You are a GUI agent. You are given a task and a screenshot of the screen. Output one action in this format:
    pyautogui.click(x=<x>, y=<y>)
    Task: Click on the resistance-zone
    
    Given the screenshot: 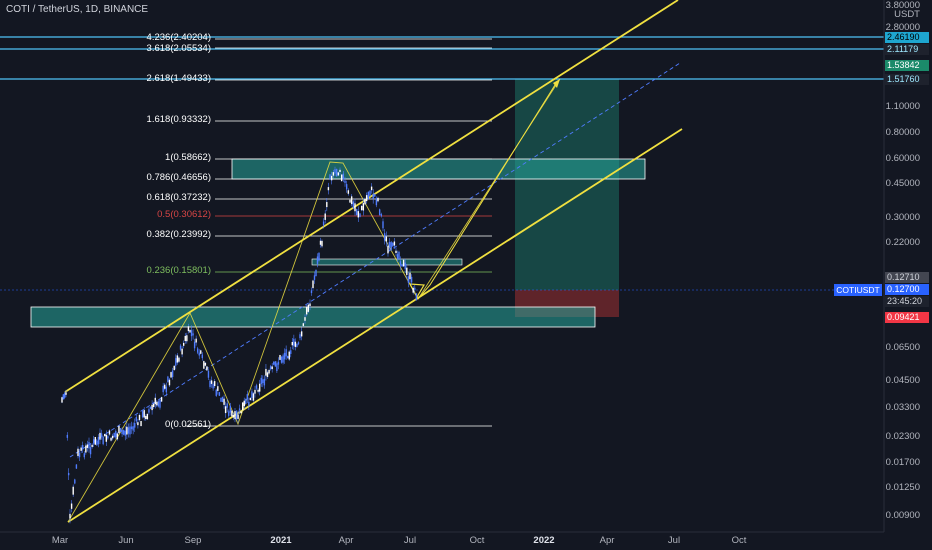 What is the action you would take?
    pyautogui.click(x=438, y=169)
    